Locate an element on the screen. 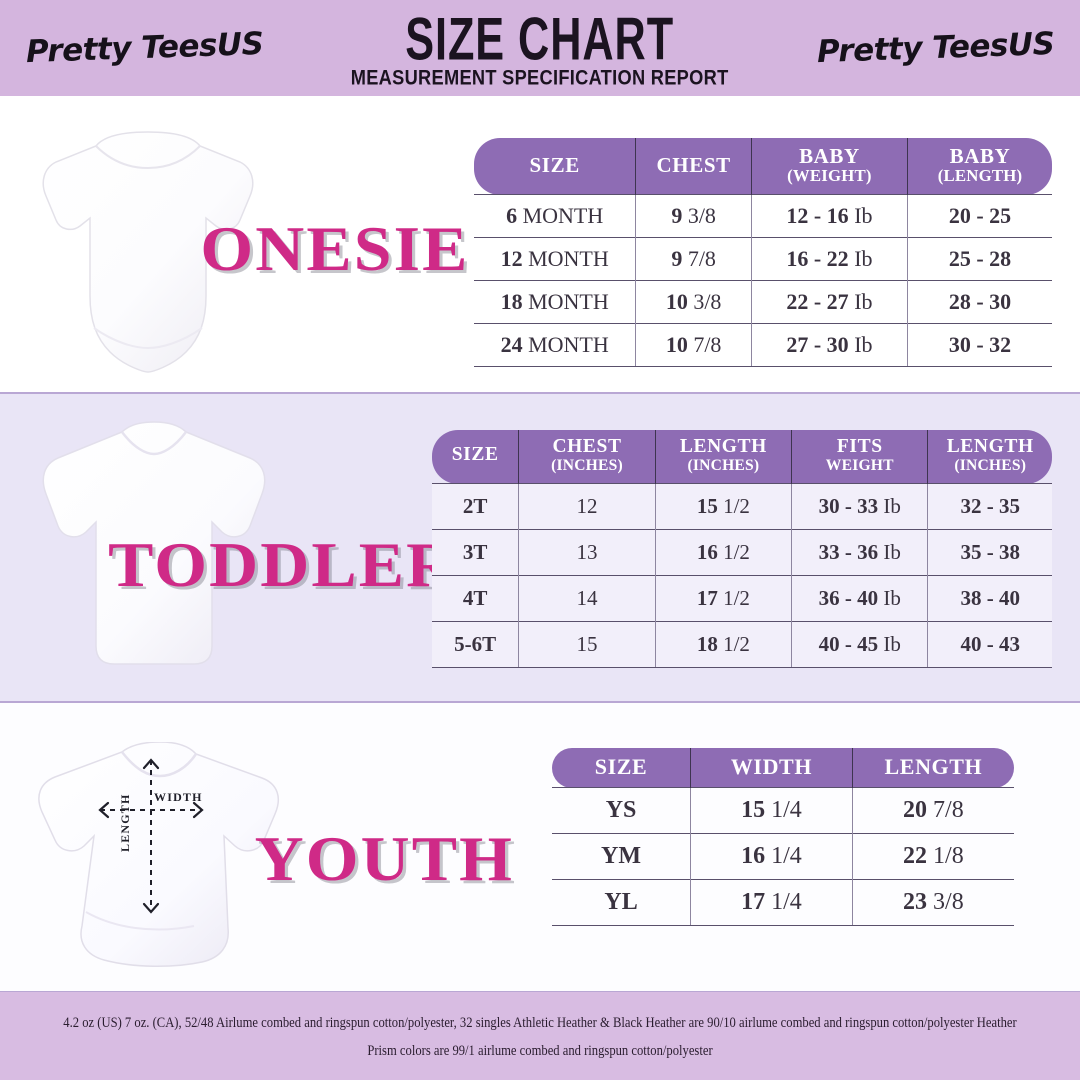  cell-value-secondary: 12 is located at coordinates (587, 506).